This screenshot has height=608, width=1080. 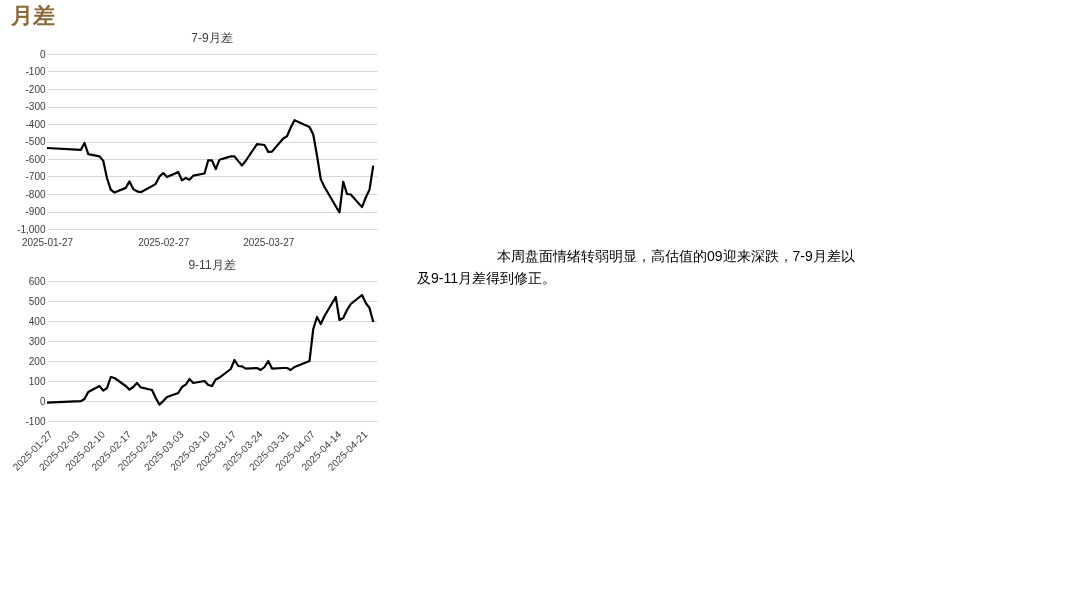 What do you see at coordinates (35, 159) in the screenshot?
I see `y-tick-label: -600` at bounding box center [35, 159].